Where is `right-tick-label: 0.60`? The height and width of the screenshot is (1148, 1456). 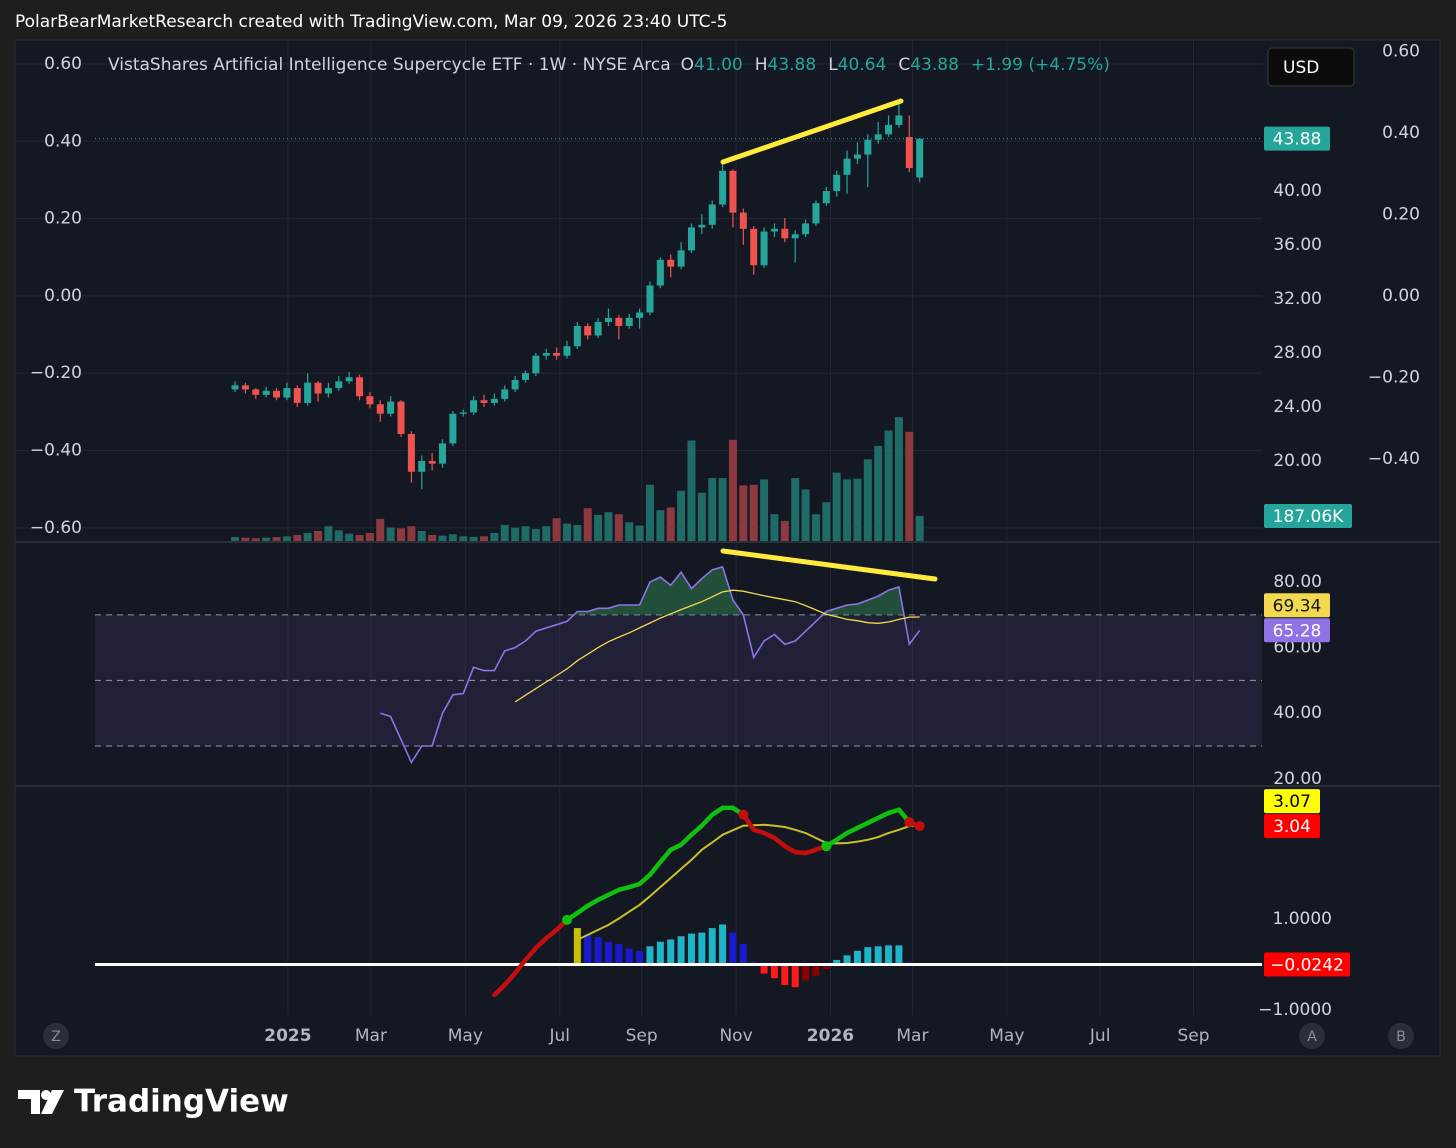 right-tick-label: 0.60 is located at coordinates (1401, 51).